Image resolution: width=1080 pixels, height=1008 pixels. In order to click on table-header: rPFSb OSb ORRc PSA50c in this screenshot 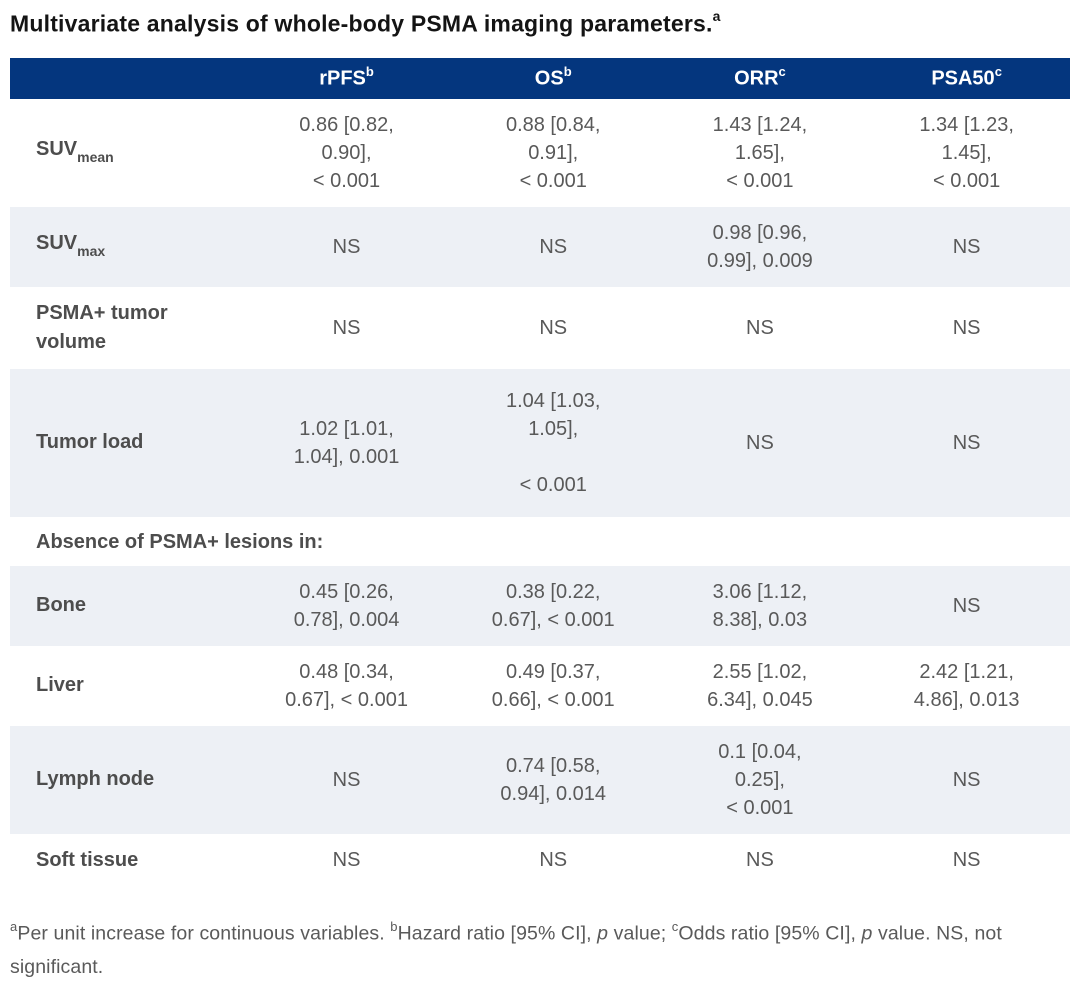, I will do `click(540, 78)`.